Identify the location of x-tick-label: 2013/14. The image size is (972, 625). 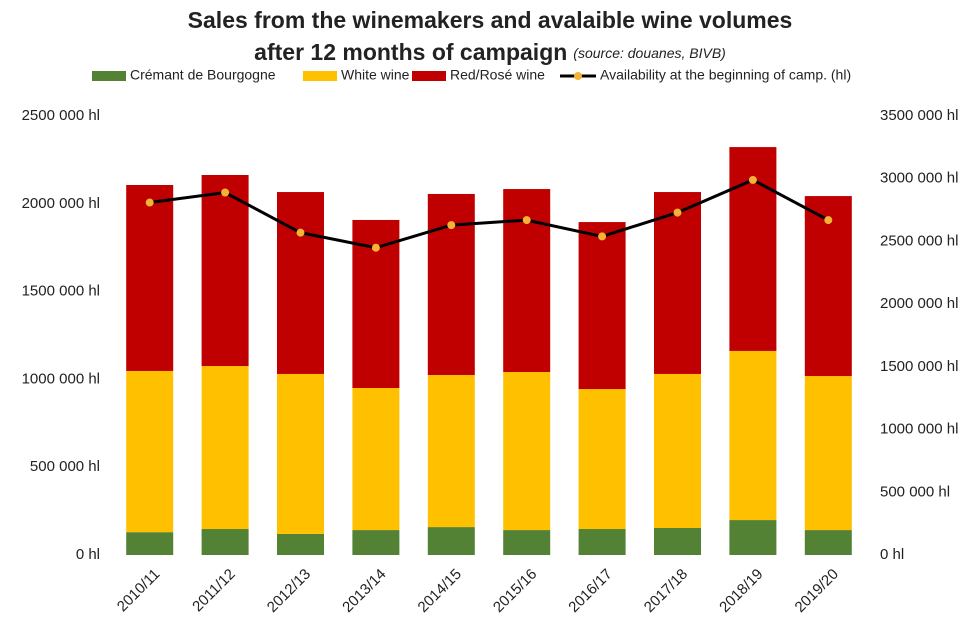
(364, 591).